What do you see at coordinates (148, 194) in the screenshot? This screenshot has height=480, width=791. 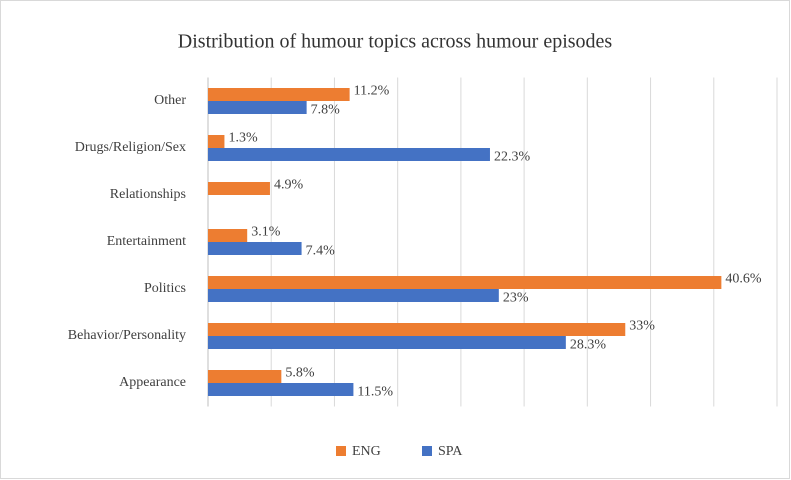 I see `y-tick-label: Relationships` at bounding box center [148, 194].